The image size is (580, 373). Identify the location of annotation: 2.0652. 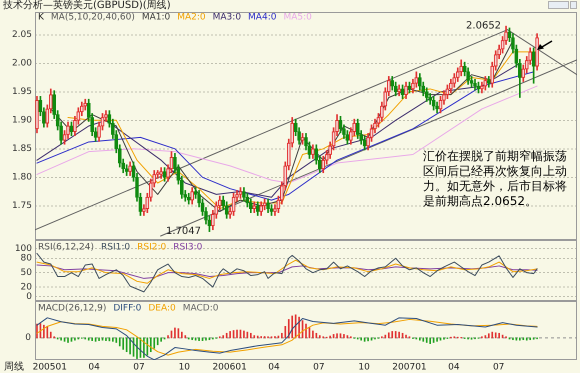
(484, 26).